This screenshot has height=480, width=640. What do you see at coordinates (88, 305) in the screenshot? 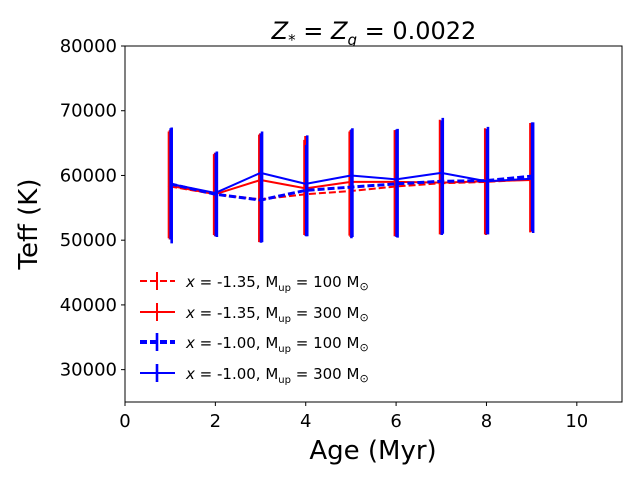
I see `y-tick-label-40000: 40000` at bounding box center [88, 305].